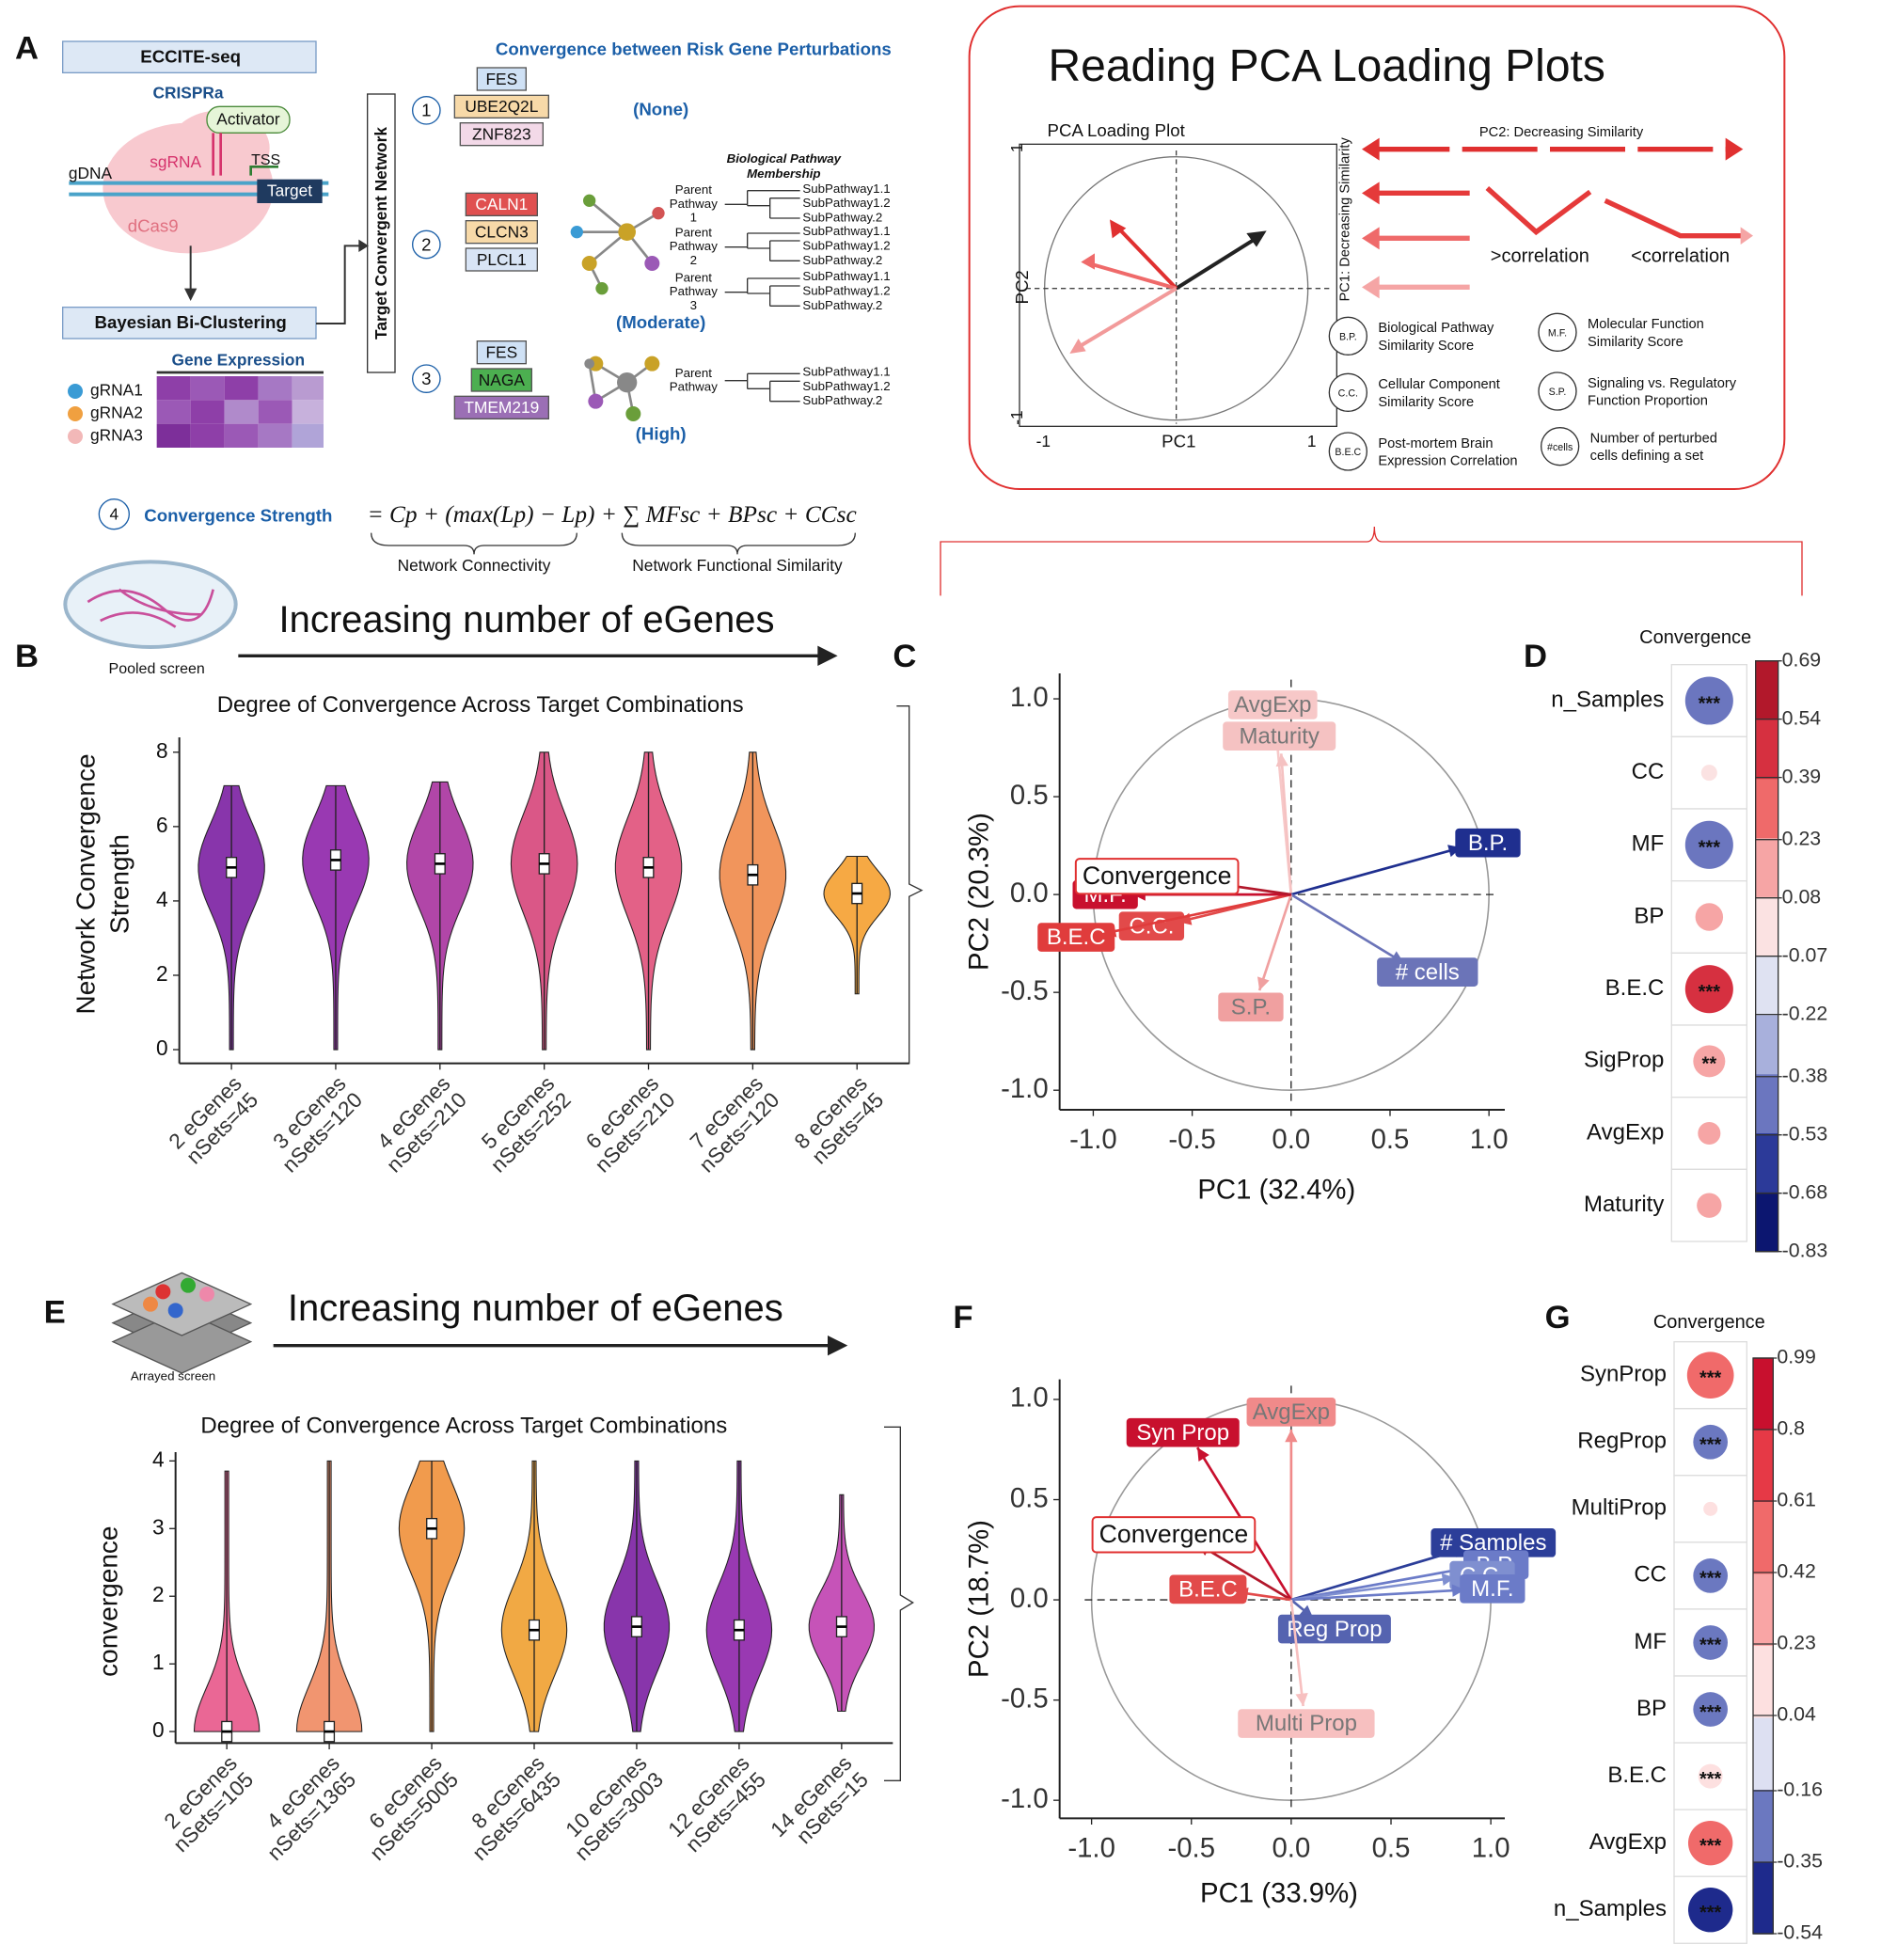 The width and height of the screenshot is (1881, 1960). I want to click on label: Number of perturbed, so click(1653, 440).